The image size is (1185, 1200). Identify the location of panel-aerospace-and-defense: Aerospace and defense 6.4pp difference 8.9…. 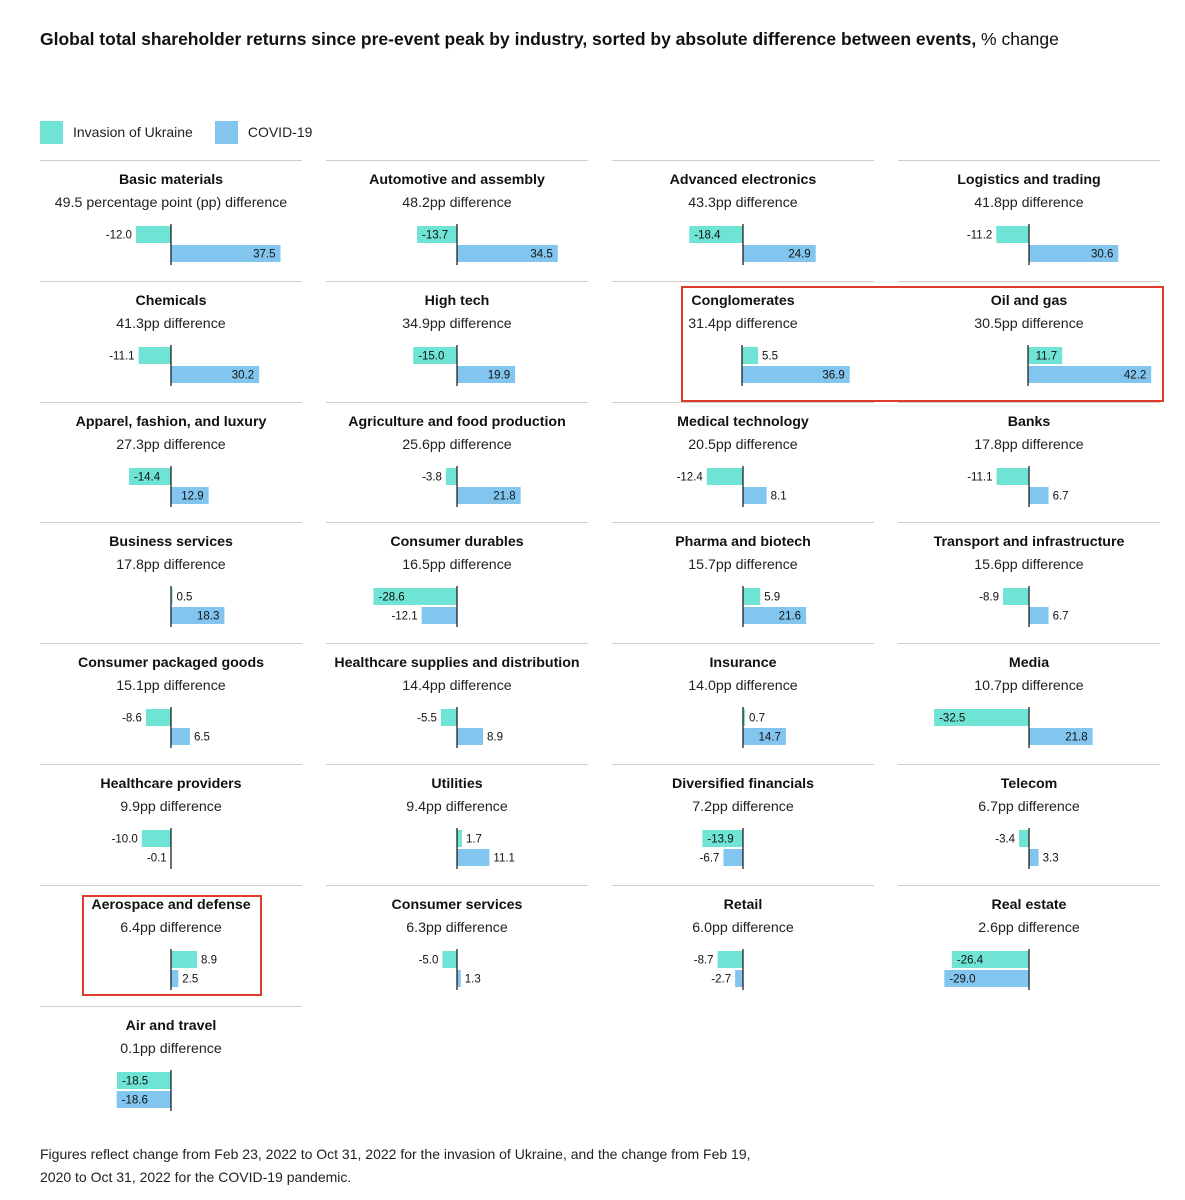
(171, 945).